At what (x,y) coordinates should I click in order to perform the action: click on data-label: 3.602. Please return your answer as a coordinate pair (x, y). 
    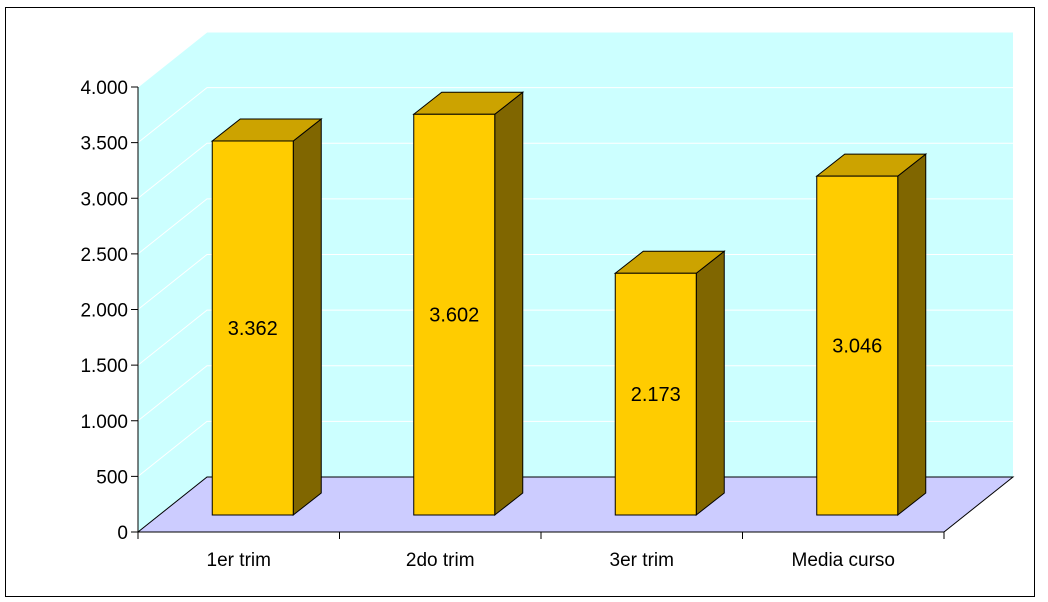
    Looking at the image, I should click on (454, 316).